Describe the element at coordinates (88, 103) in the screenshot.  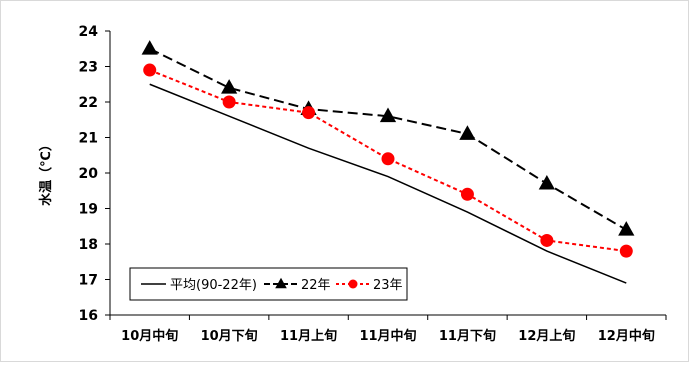
I see `y-tick-label: 22` at that location.